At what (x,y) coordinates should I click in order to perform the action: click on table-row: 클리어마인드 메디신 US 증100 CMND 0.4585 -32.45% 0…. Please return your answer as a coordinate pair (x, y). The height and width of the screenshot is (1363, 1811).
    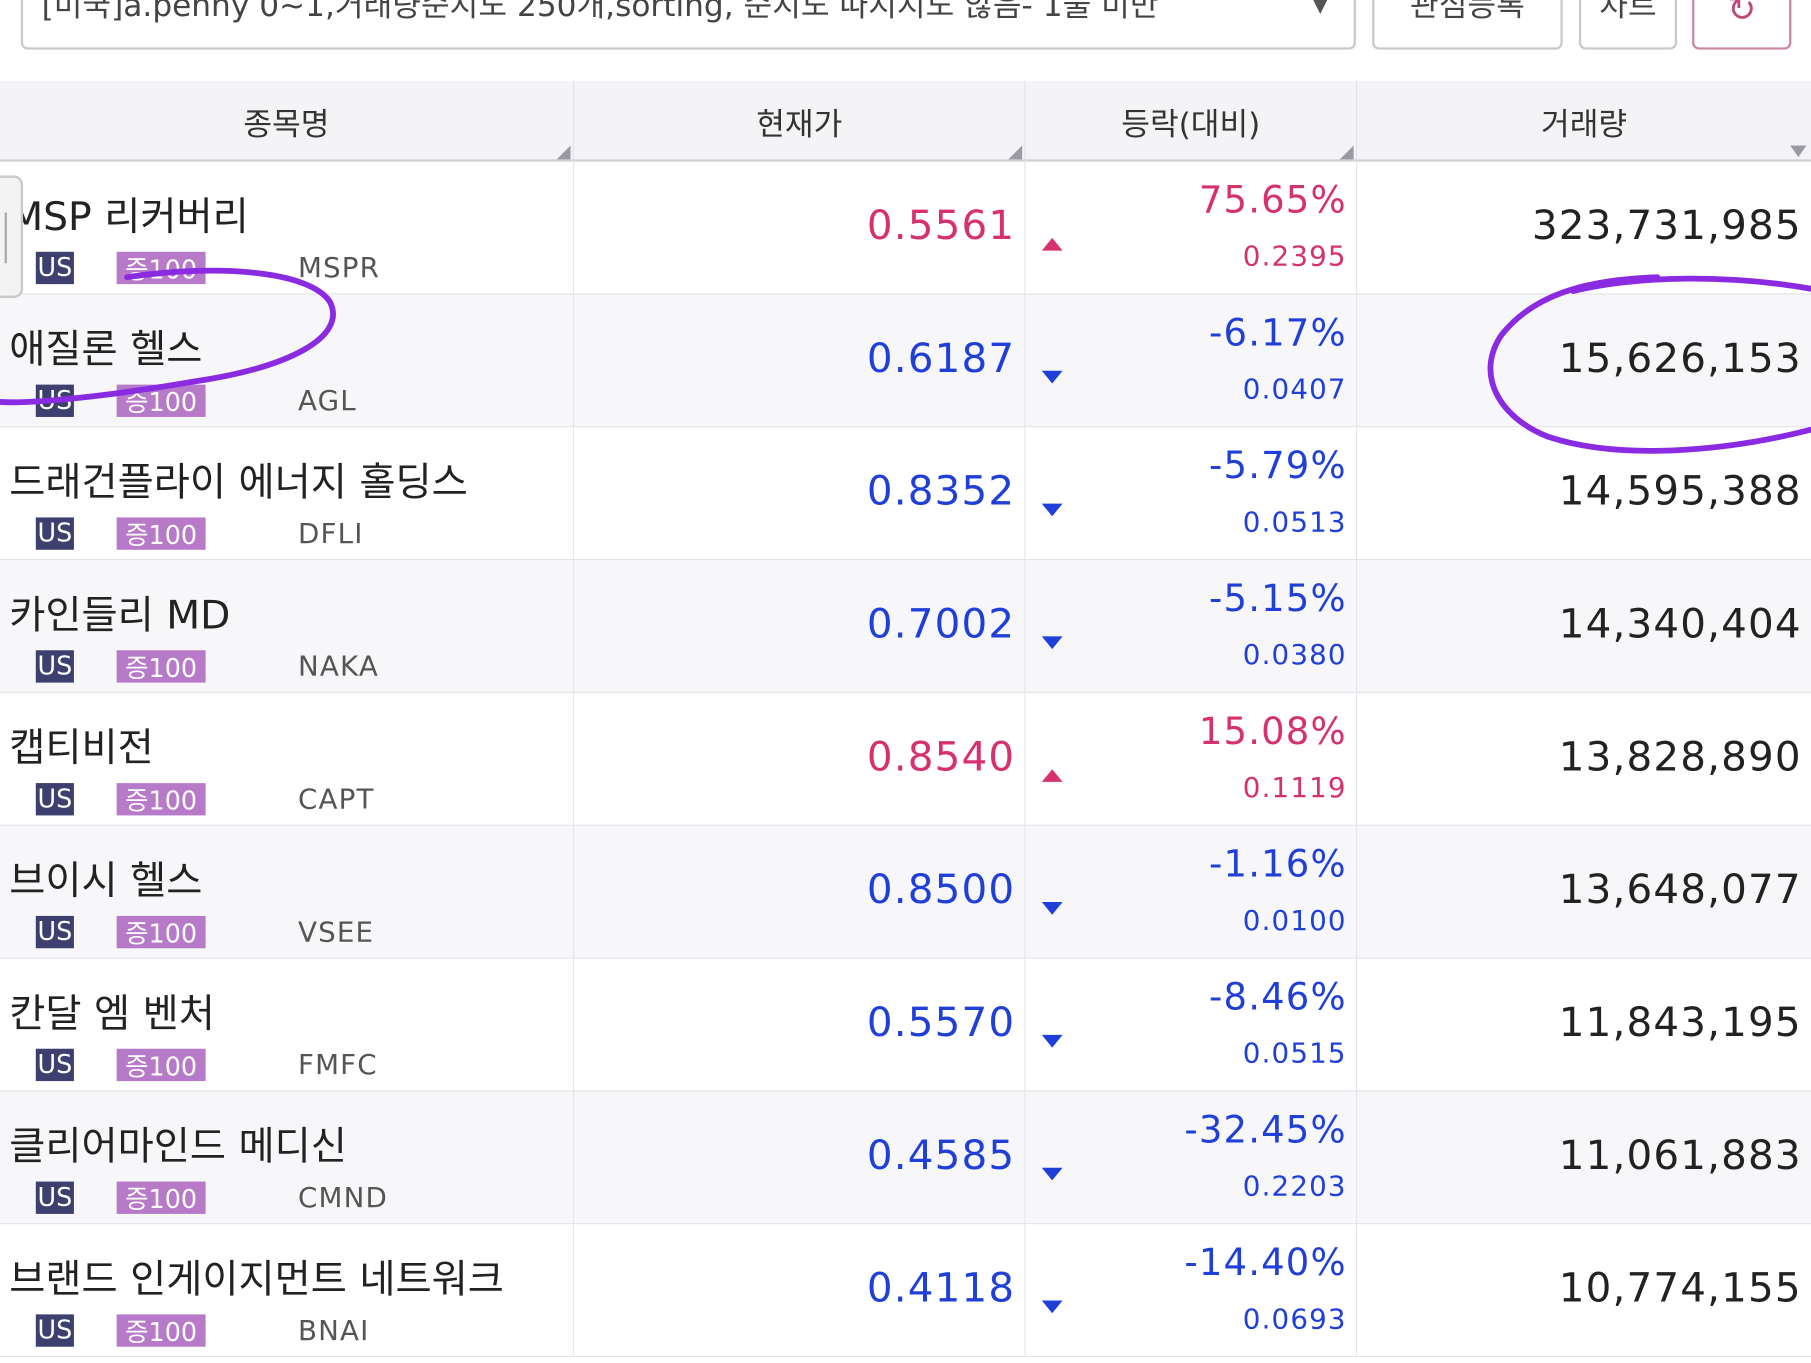
    Looking at the image, I should click on (905, 1158).